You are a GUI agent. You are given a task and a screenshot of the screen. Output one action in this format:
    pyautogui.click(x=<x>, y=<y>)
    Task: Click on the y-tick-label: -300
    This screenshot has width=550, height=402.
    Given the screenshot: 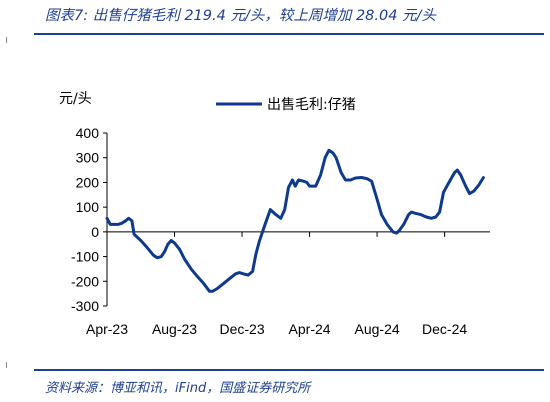 What is the action you would take?
    pyautogui.click(x=85, y=306)
    